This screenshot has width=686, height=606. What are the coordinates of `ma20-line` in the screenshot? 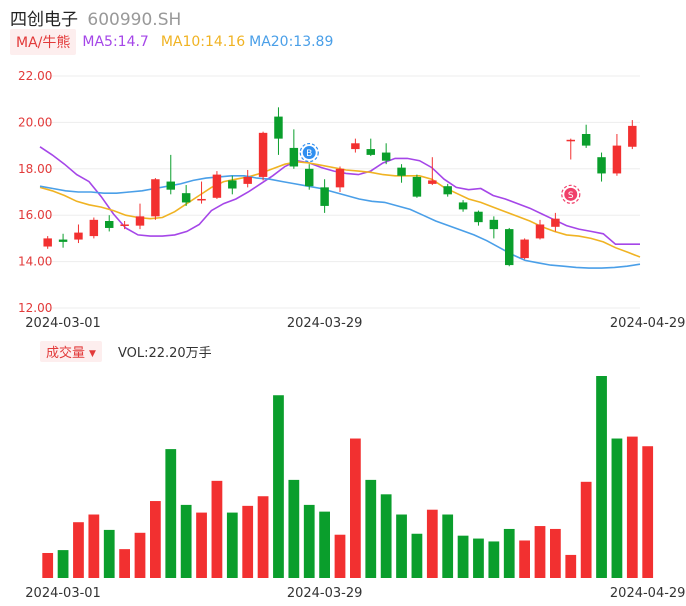 It's located at (340, 222).